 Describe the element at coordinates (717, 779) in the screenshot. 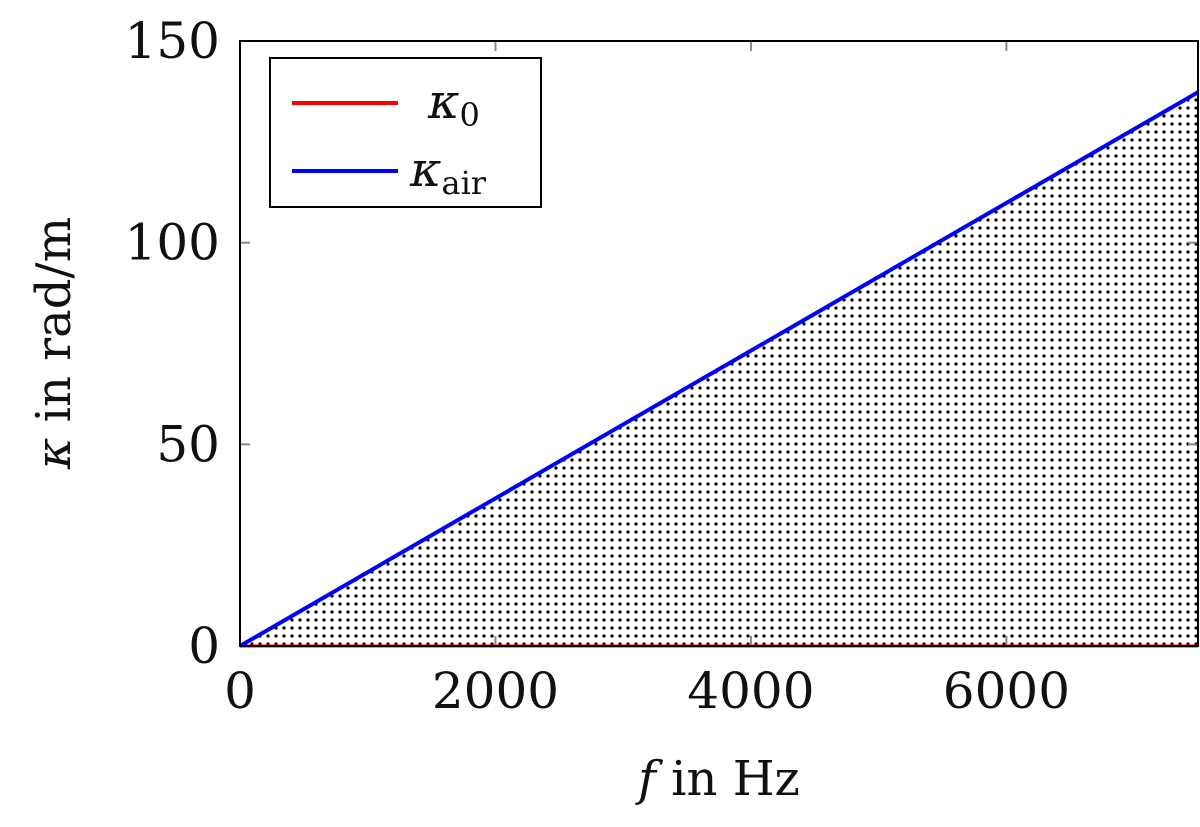

I see `x-axis-title: f in Hz` at that location.